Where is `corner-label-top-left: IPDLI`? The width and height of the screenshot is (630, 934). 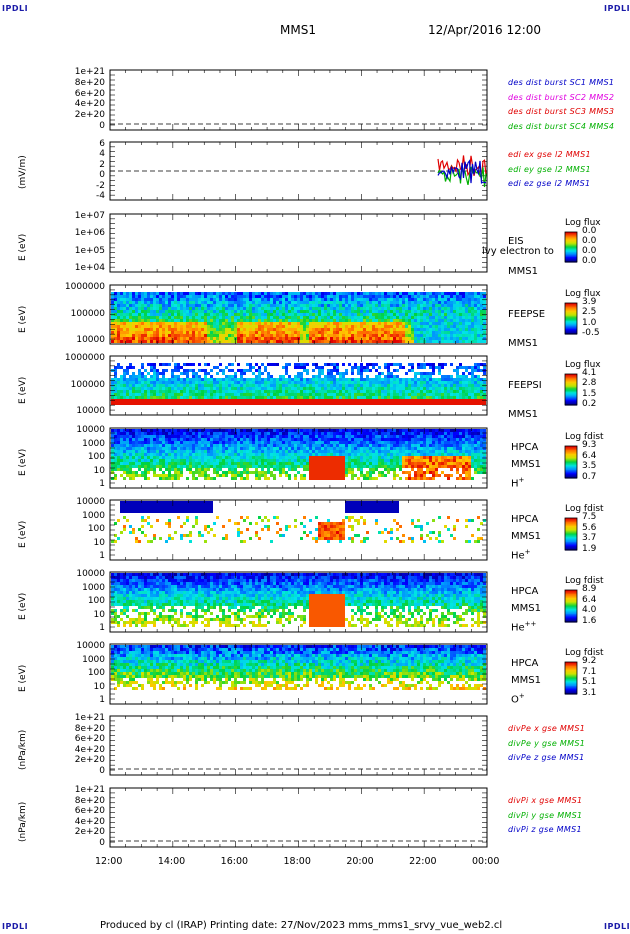
corner-label-top-left: IPDLI is located at coordinates (15, 8).